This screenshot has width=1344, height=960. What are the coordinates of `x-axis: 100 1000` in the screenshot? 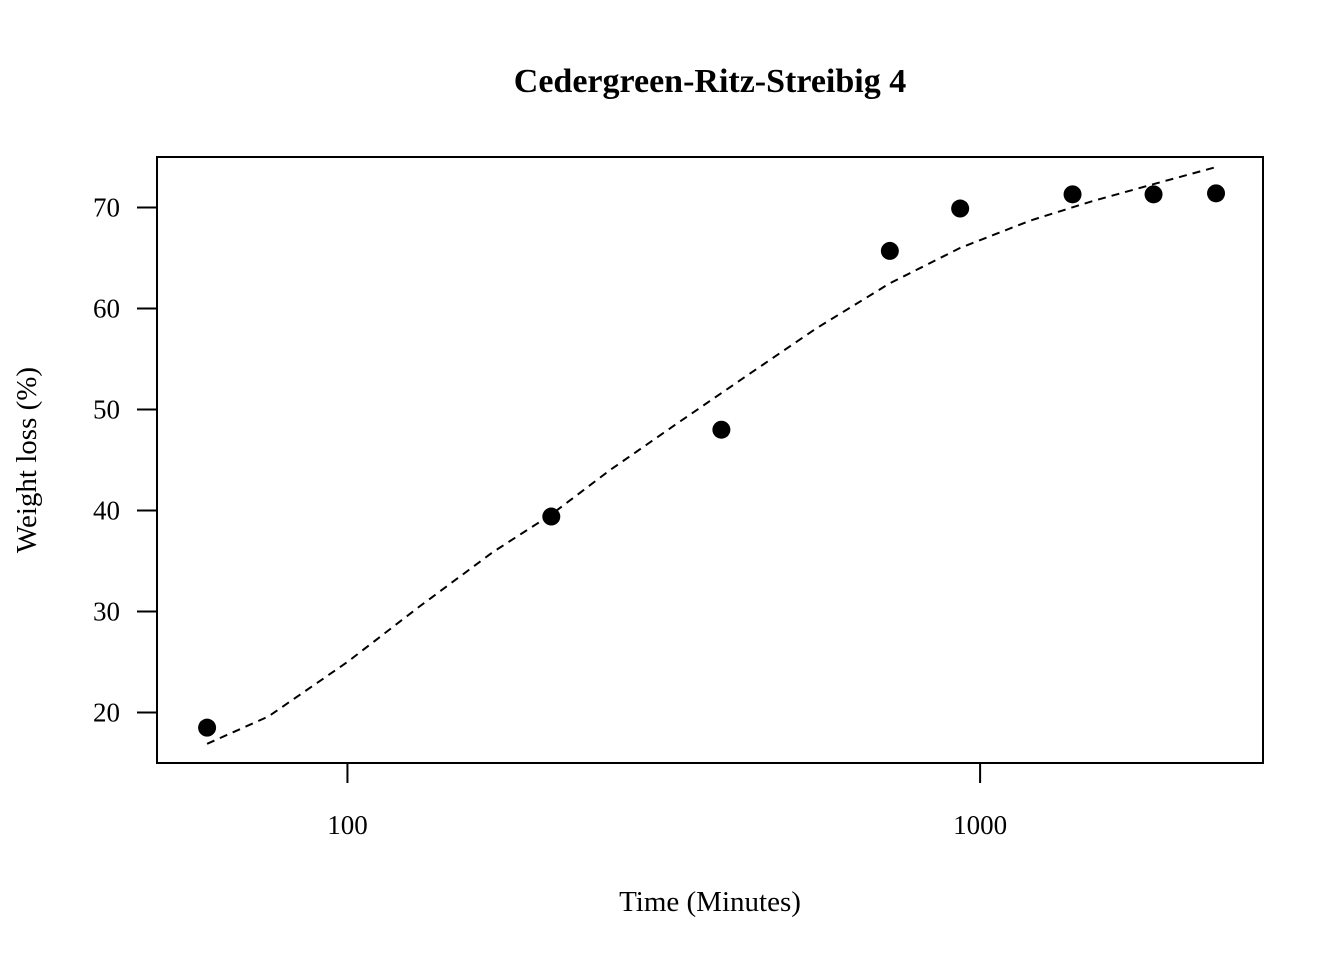 It's located at (667, 801).